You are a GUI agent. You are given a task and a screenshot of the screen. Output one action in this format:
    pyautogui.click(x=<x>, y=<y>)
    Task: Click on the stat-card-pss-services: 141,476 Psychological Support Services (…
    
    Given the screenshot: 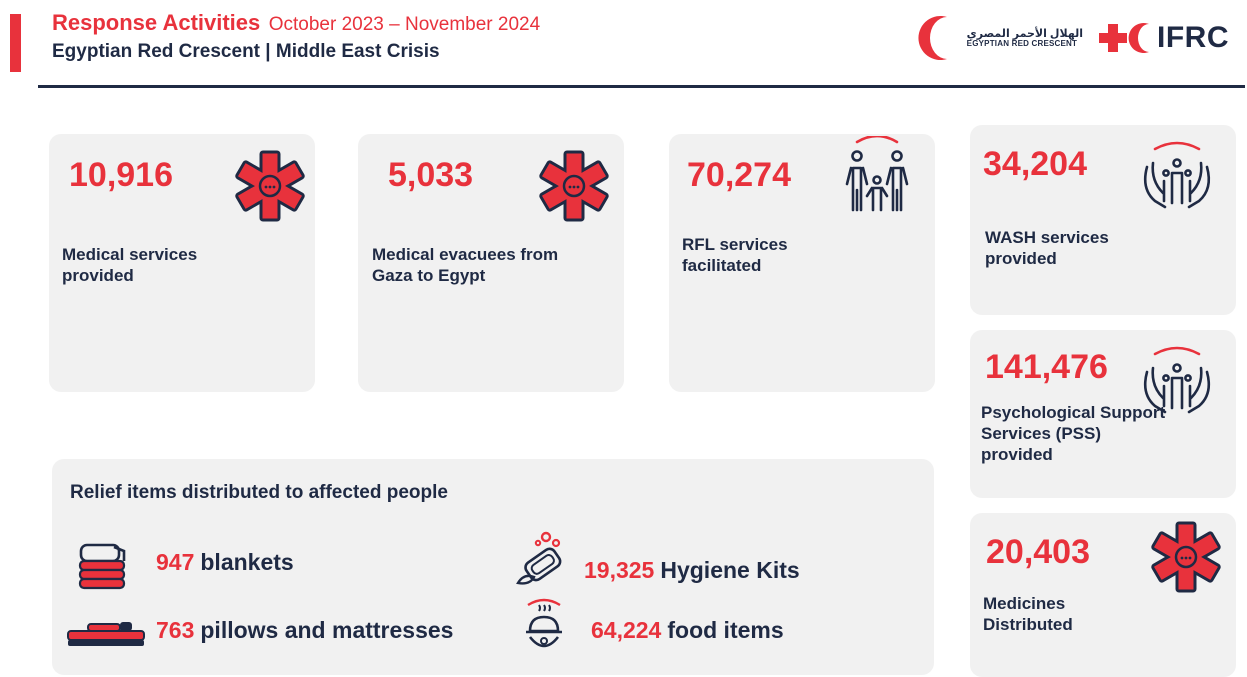 What is the action you would take?
    pyautogui.click(x=1103, y=414)
    